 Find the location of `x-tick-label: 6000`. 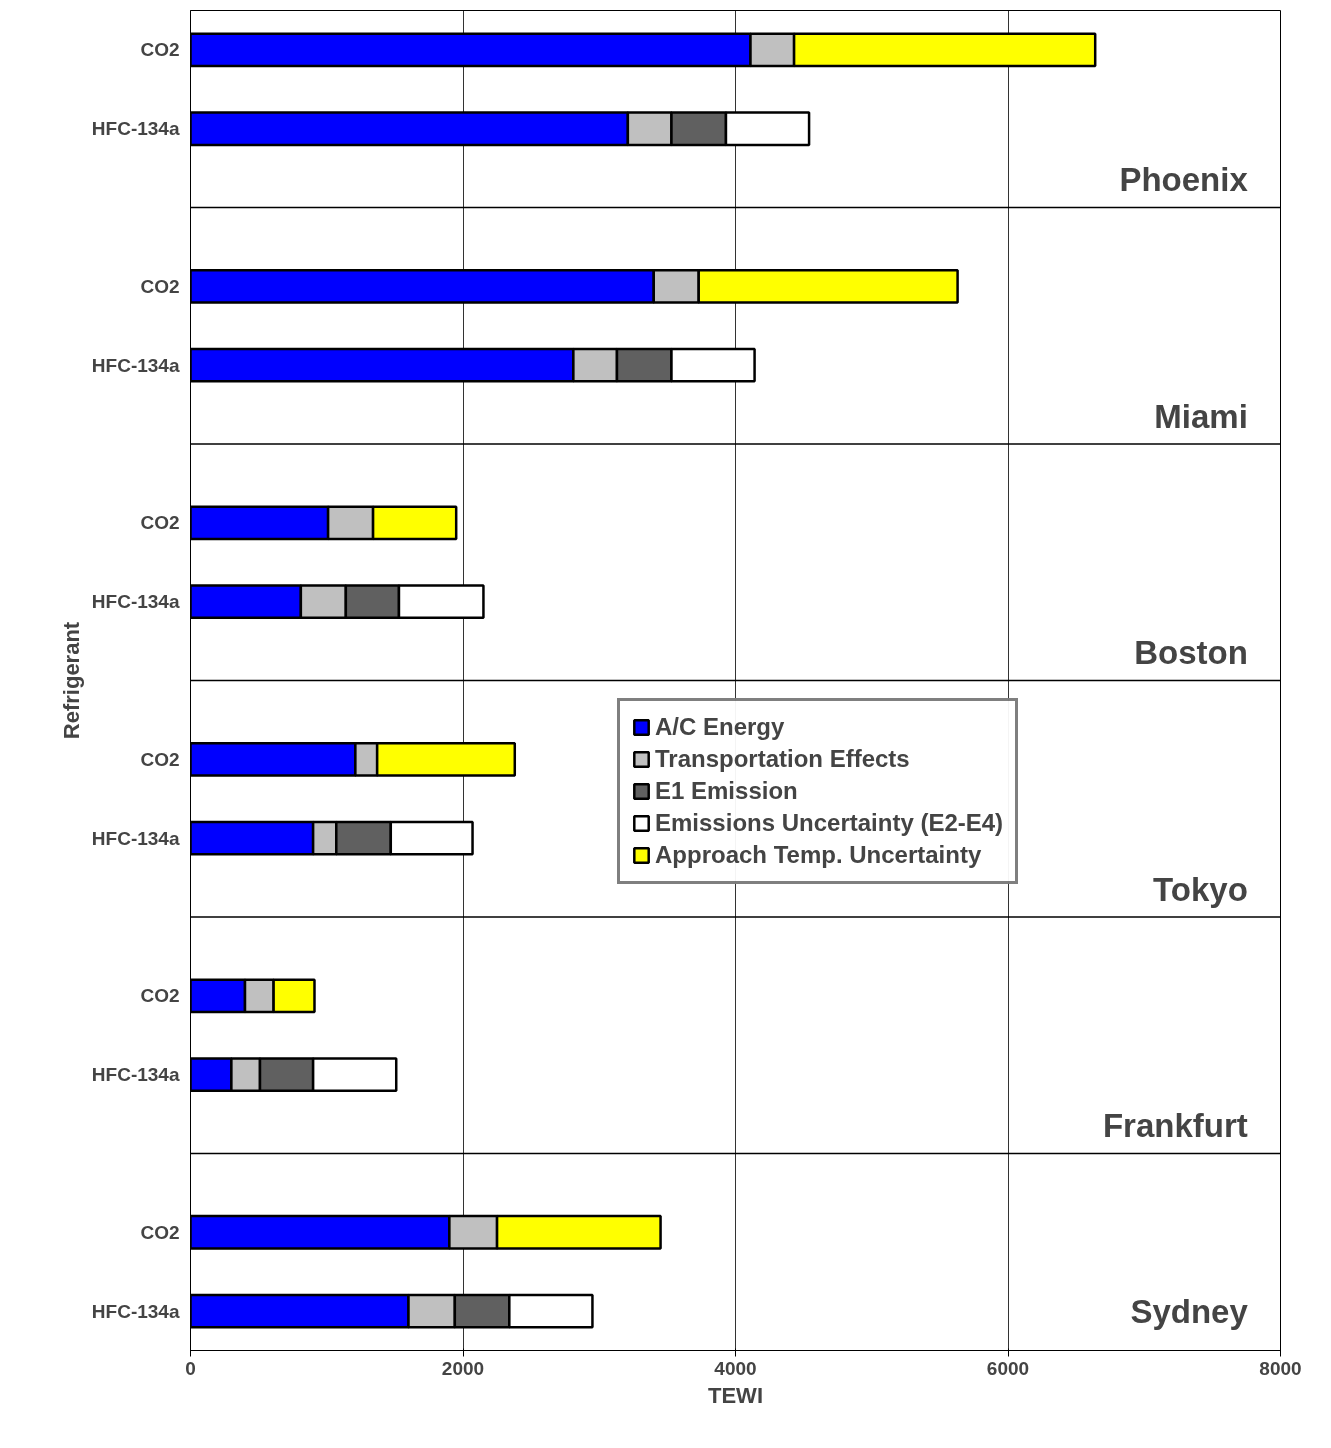

x-tick-label: 6000 is located at coordinates (1008, 1368).